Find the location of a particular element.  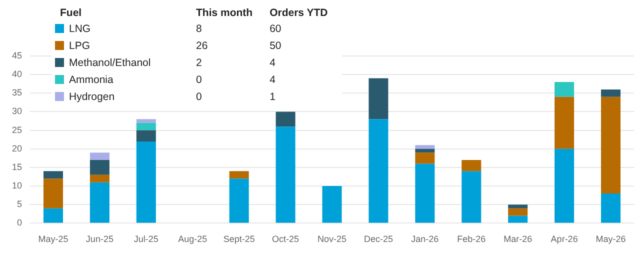

x-tick-label: Nov-25 is located at coordinates (332, 239).